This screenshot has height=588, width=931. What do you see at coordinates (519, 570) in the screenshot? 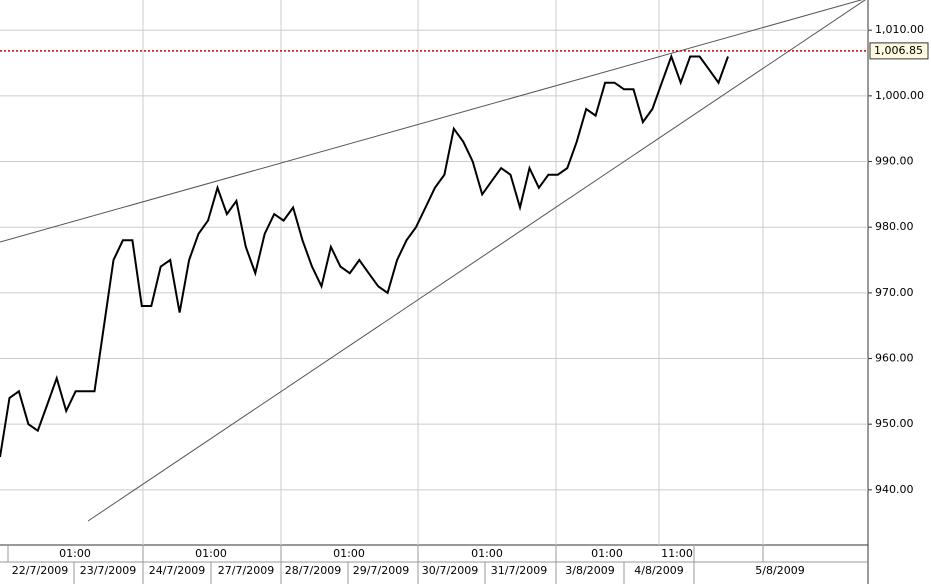
I see `x-date-label: 31/7/2009` at bounding box center [519, 570].